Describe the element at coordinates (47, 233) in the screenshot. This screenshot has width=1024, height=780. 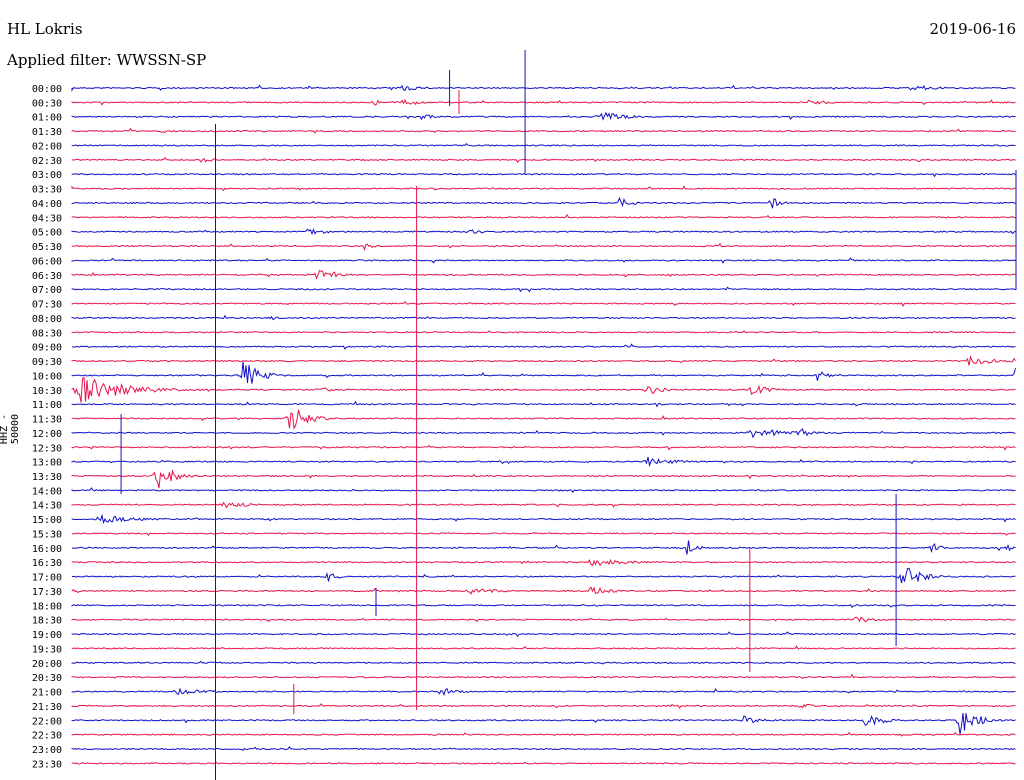
I see `row-label: 05:00` at that location.